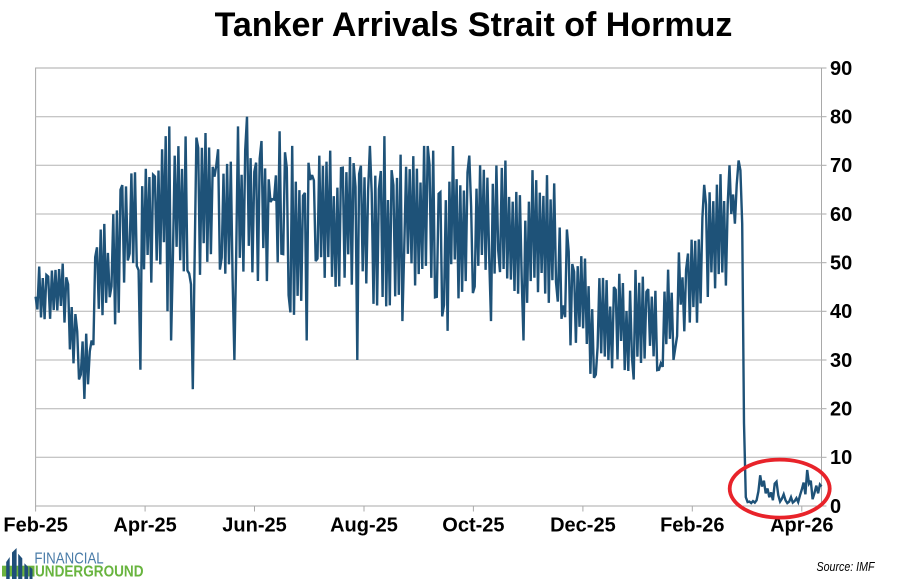 The image size is (899, 579). I want to click on svg-text: Jun-25, so click(254, 526).